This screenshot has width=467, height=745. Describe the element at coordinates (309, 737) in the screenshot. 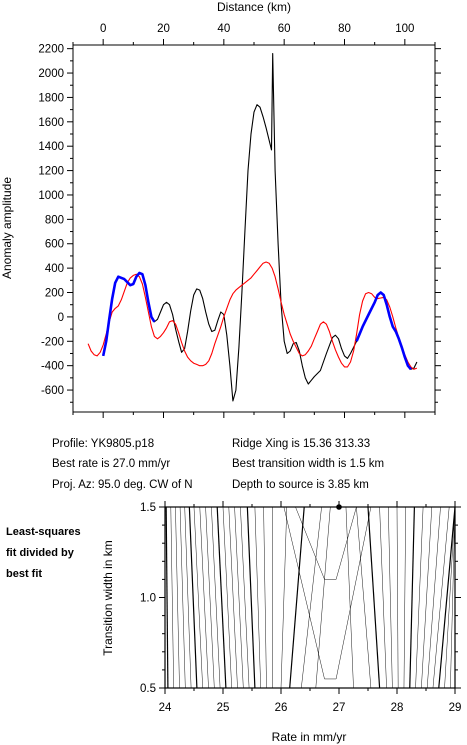

I see `contour-x-axis-label: Rate in mm/yr` at that location.